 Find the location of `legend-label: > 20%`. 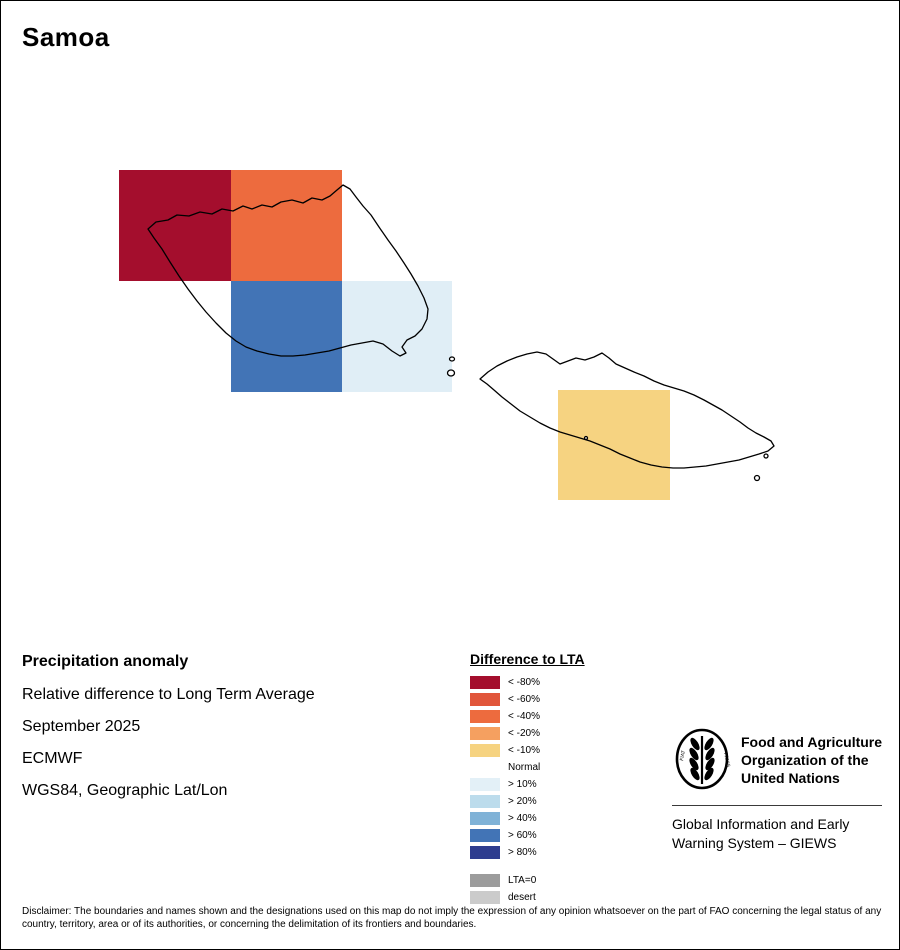

legend-label: > 20% is located at coordinates (522, 801).